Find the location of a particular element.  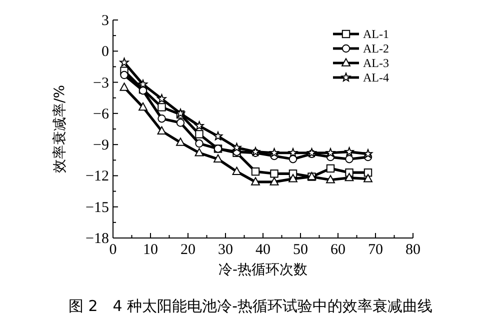

x-tick-label: 50 is located at coordinates (300, 250).